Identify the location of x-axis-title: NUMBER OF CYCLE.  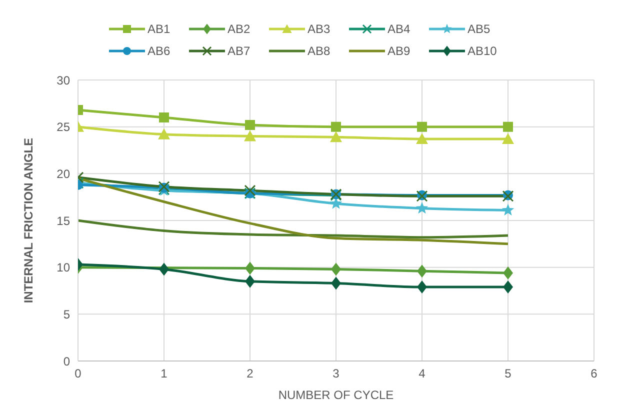
(336, 395).